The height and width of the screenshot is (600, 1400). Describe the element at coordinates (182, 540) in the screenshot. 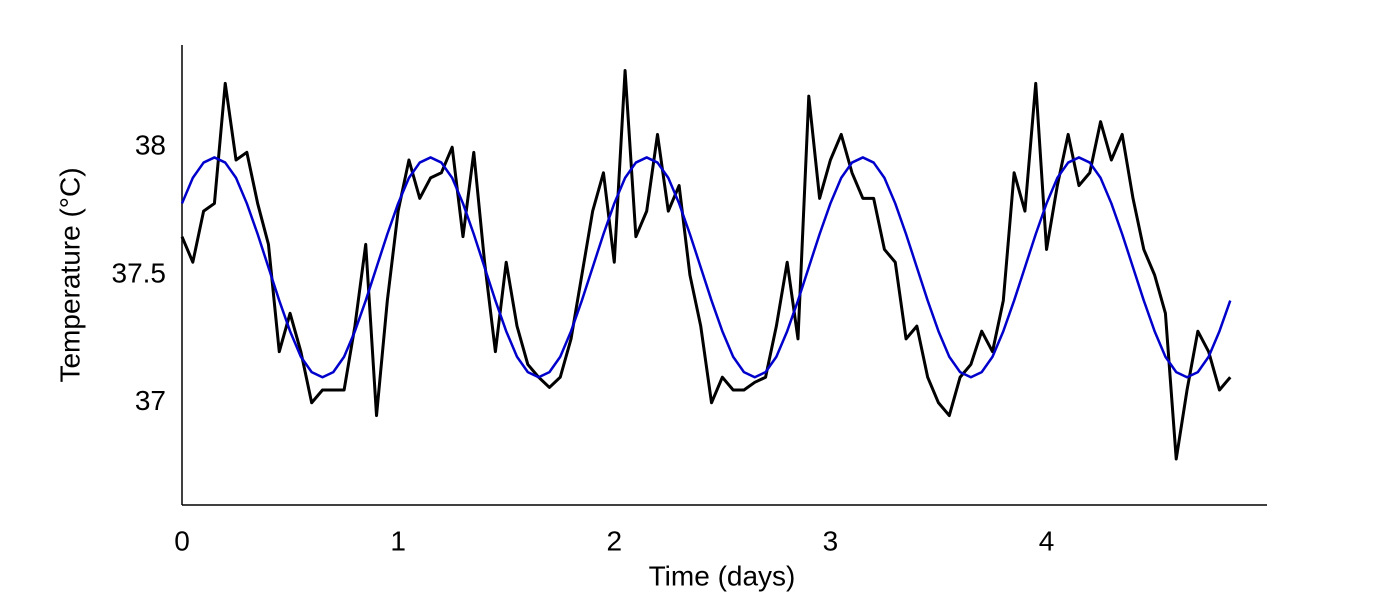

I see `x-tick-label: 0` at that location.